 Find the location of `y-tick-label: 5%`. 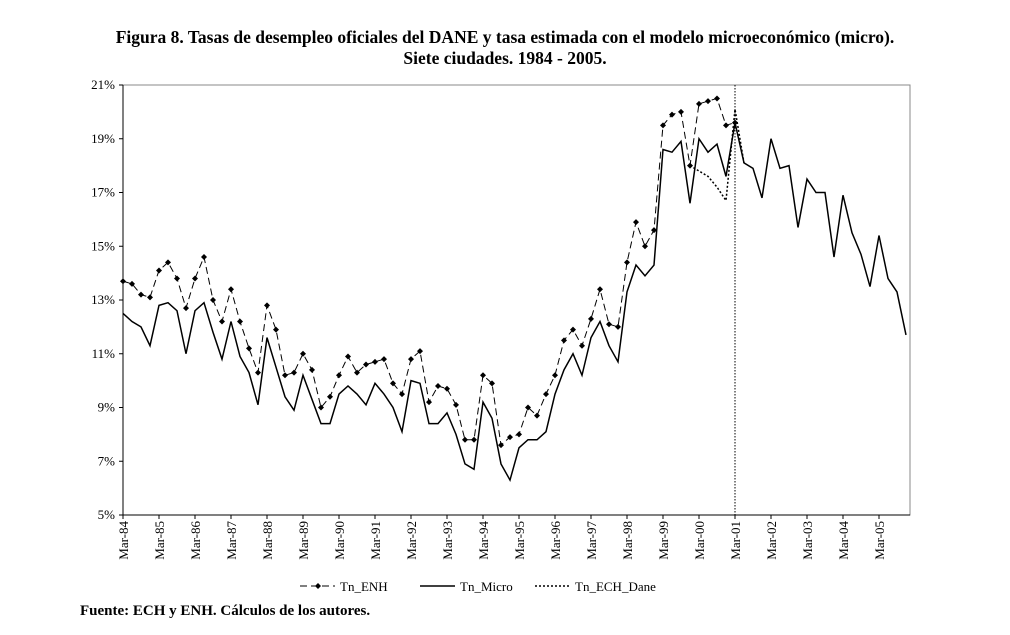

y-tick-label: 5% is located at coordinates (107, 514).